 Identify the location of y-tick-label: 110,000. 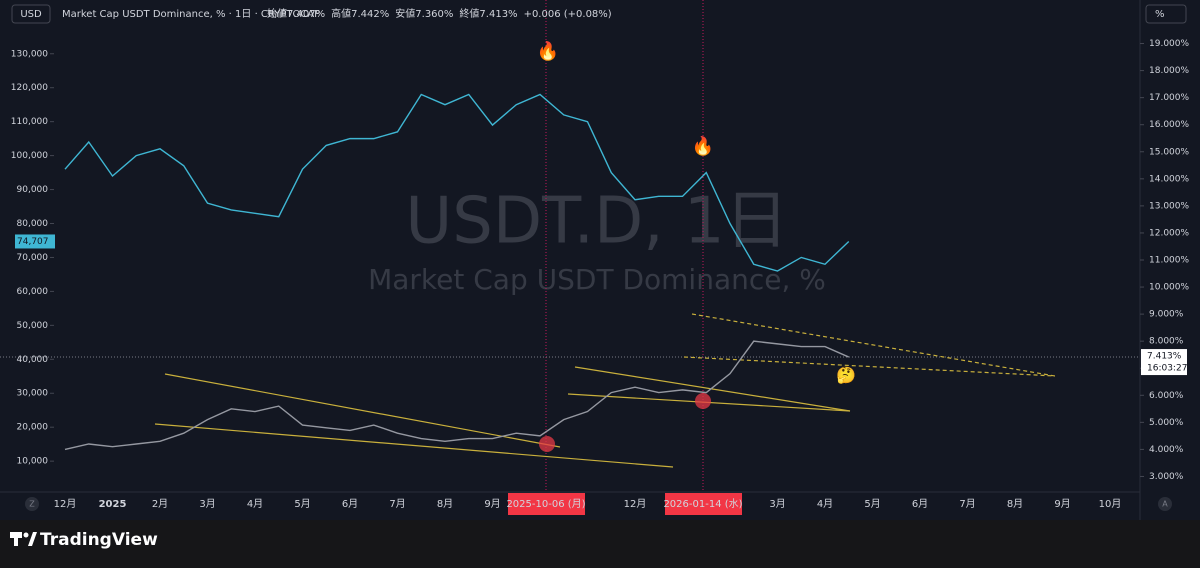
(29, 122).